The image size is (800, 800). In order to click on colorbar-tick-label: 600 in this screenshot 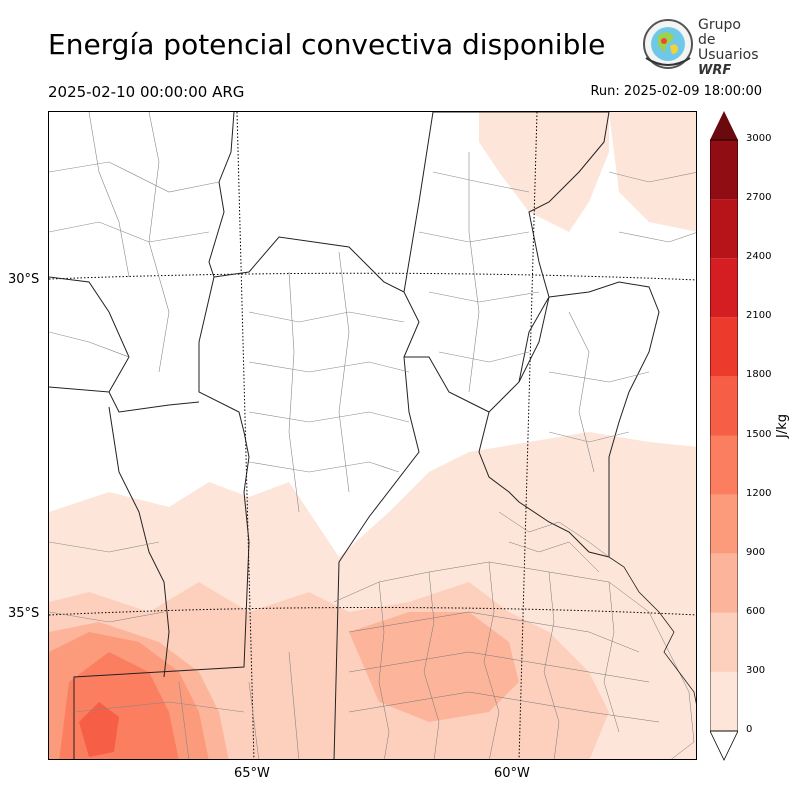, I will do `click(756, 611)`.